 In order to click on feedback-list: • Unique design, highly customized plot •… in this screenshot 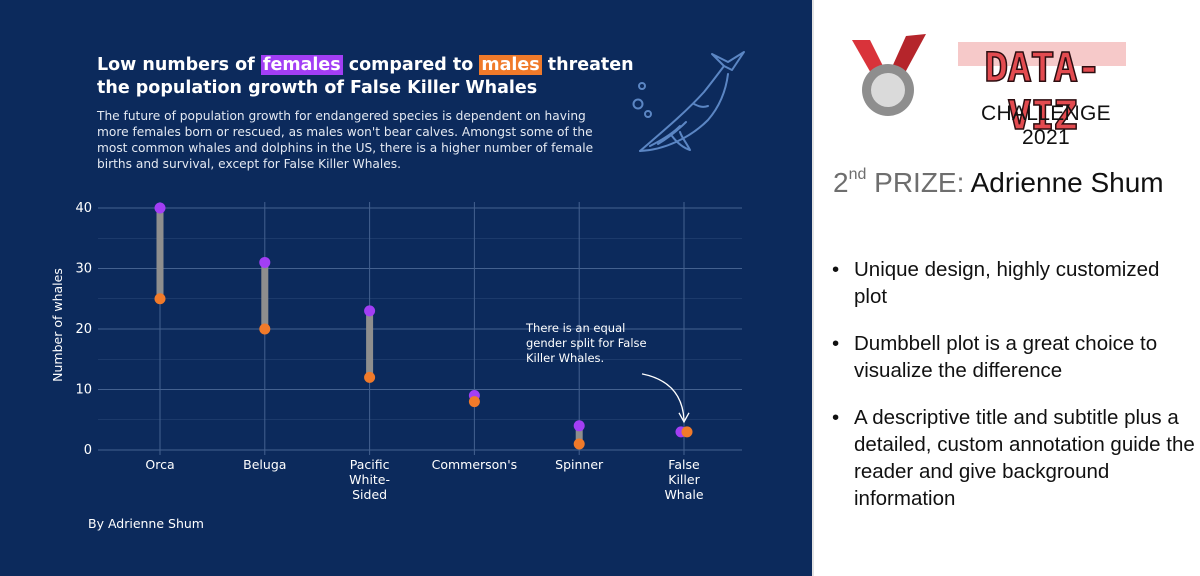, I will do `click(1012, 394)`.